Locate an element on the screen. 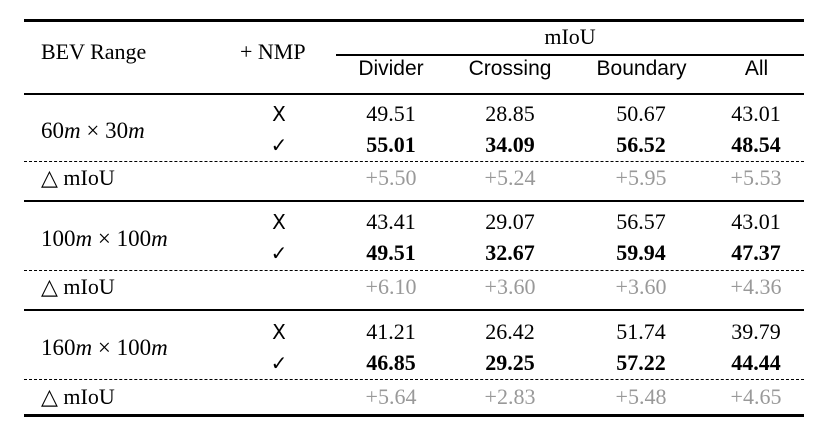  delta-cell: +5.50 is located at coordinates (391, 177).